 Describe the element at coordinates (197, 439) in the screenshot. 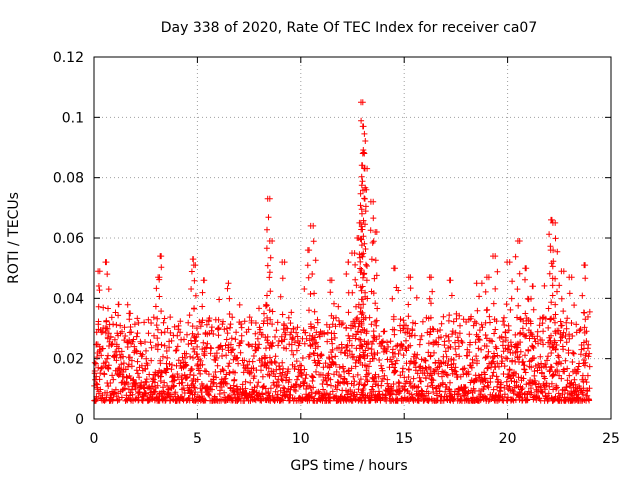

I see `x-tick-label: 5` at that location.